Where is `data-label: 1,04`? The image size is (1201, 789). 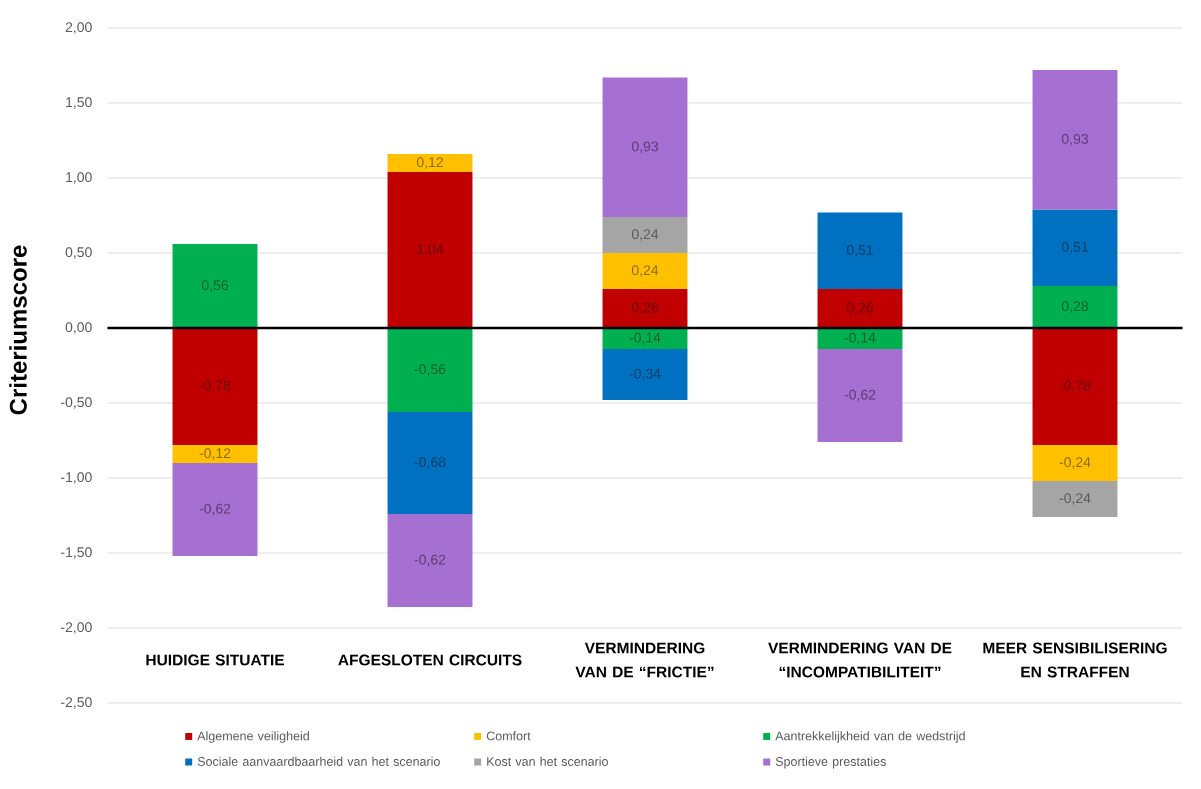 data-label: 1,04 is located at coordinates (430, 250).